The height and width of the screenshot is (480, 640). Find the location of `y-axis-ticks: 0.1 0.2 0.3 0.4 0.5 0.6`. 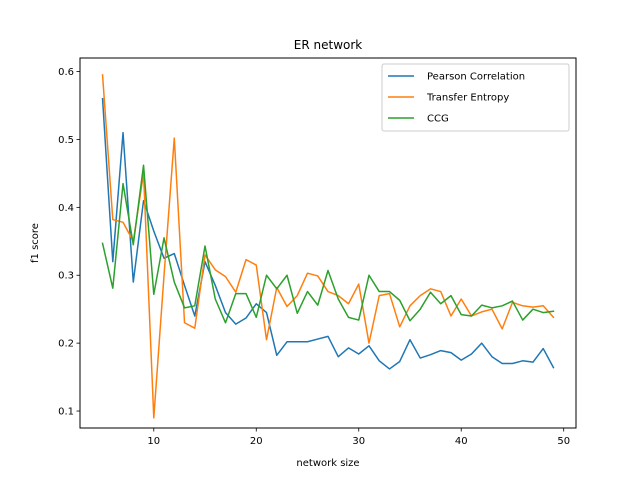

y-axis-ticks: 0.1 0.2 0.3 0.4 0.5 0.6 is located at coordinates (69, 242).